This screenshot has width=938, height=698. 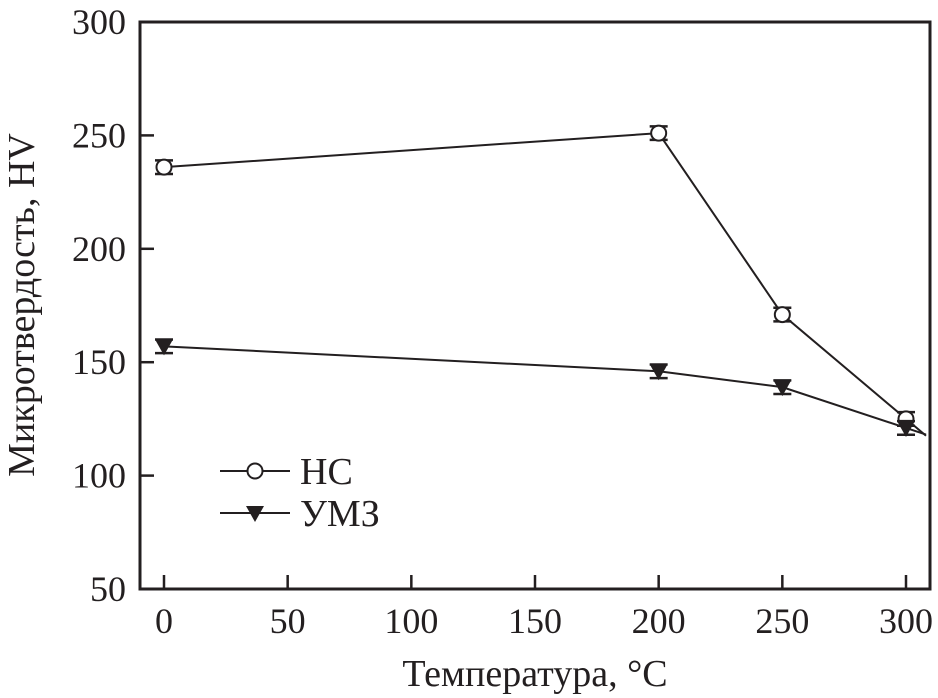 I want to click on y-tick-label: 200, so click(x=99, y=249).